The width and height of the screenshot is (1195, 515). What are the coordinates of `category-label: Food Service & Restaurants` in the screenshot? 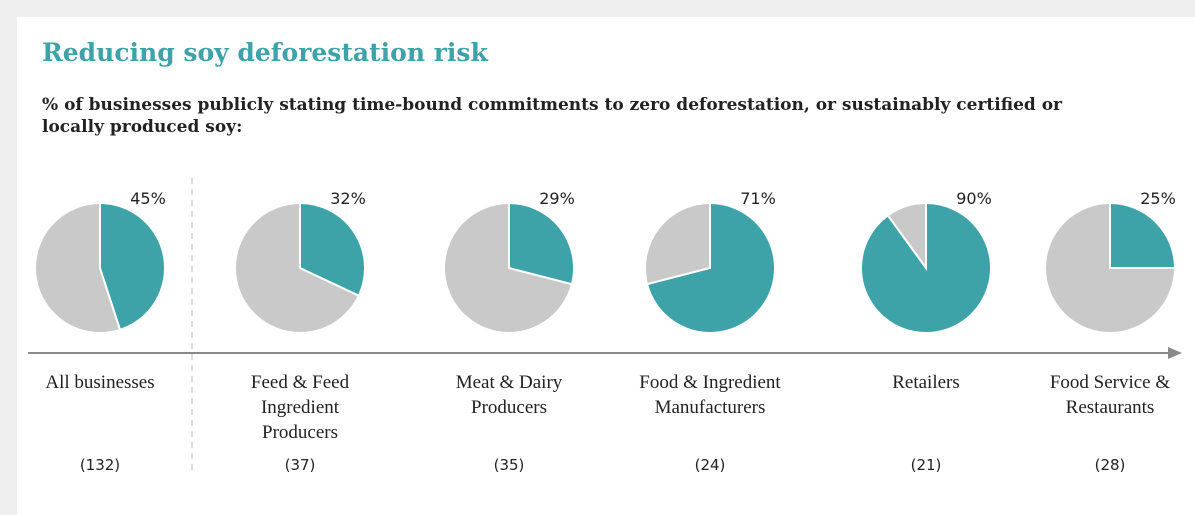 It's located at (1110, 395).